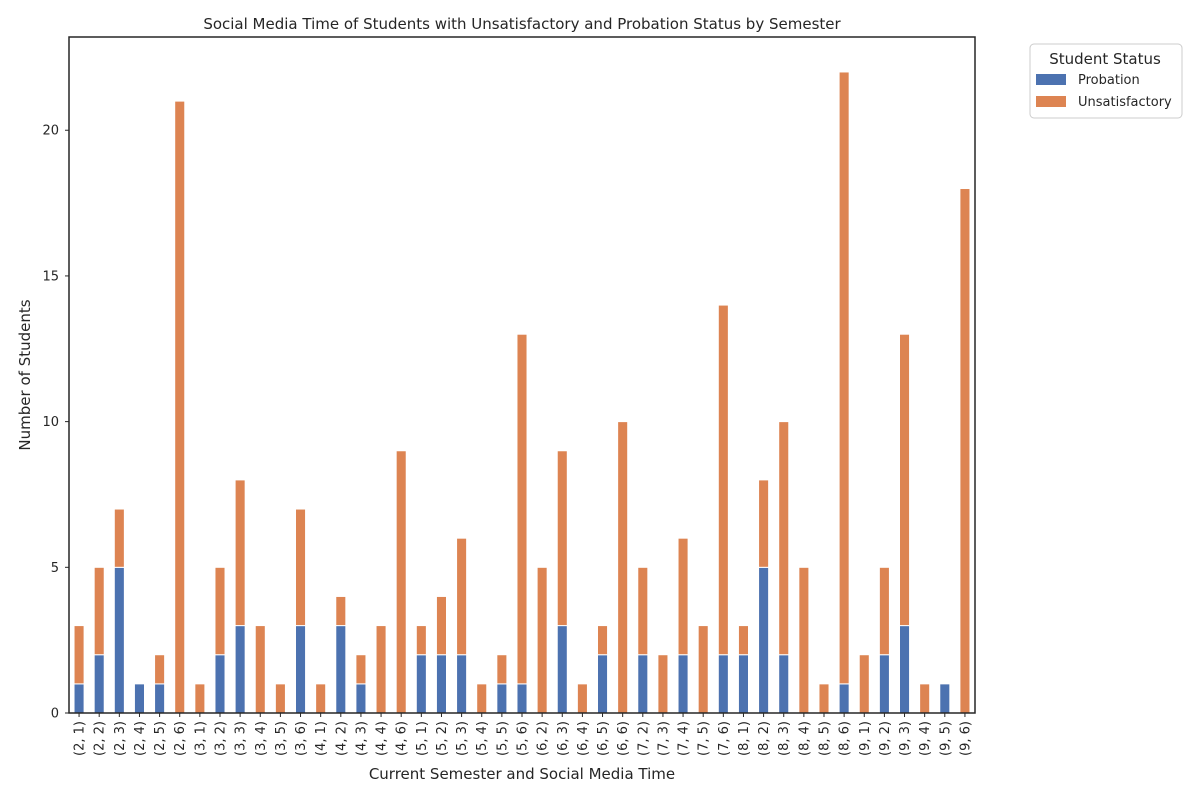 The image size is (1200, 800). What do you see at coordinates (50, 131) in the screenshot?
I see `y-tick-label: 20` at bounding box center [50, 131].